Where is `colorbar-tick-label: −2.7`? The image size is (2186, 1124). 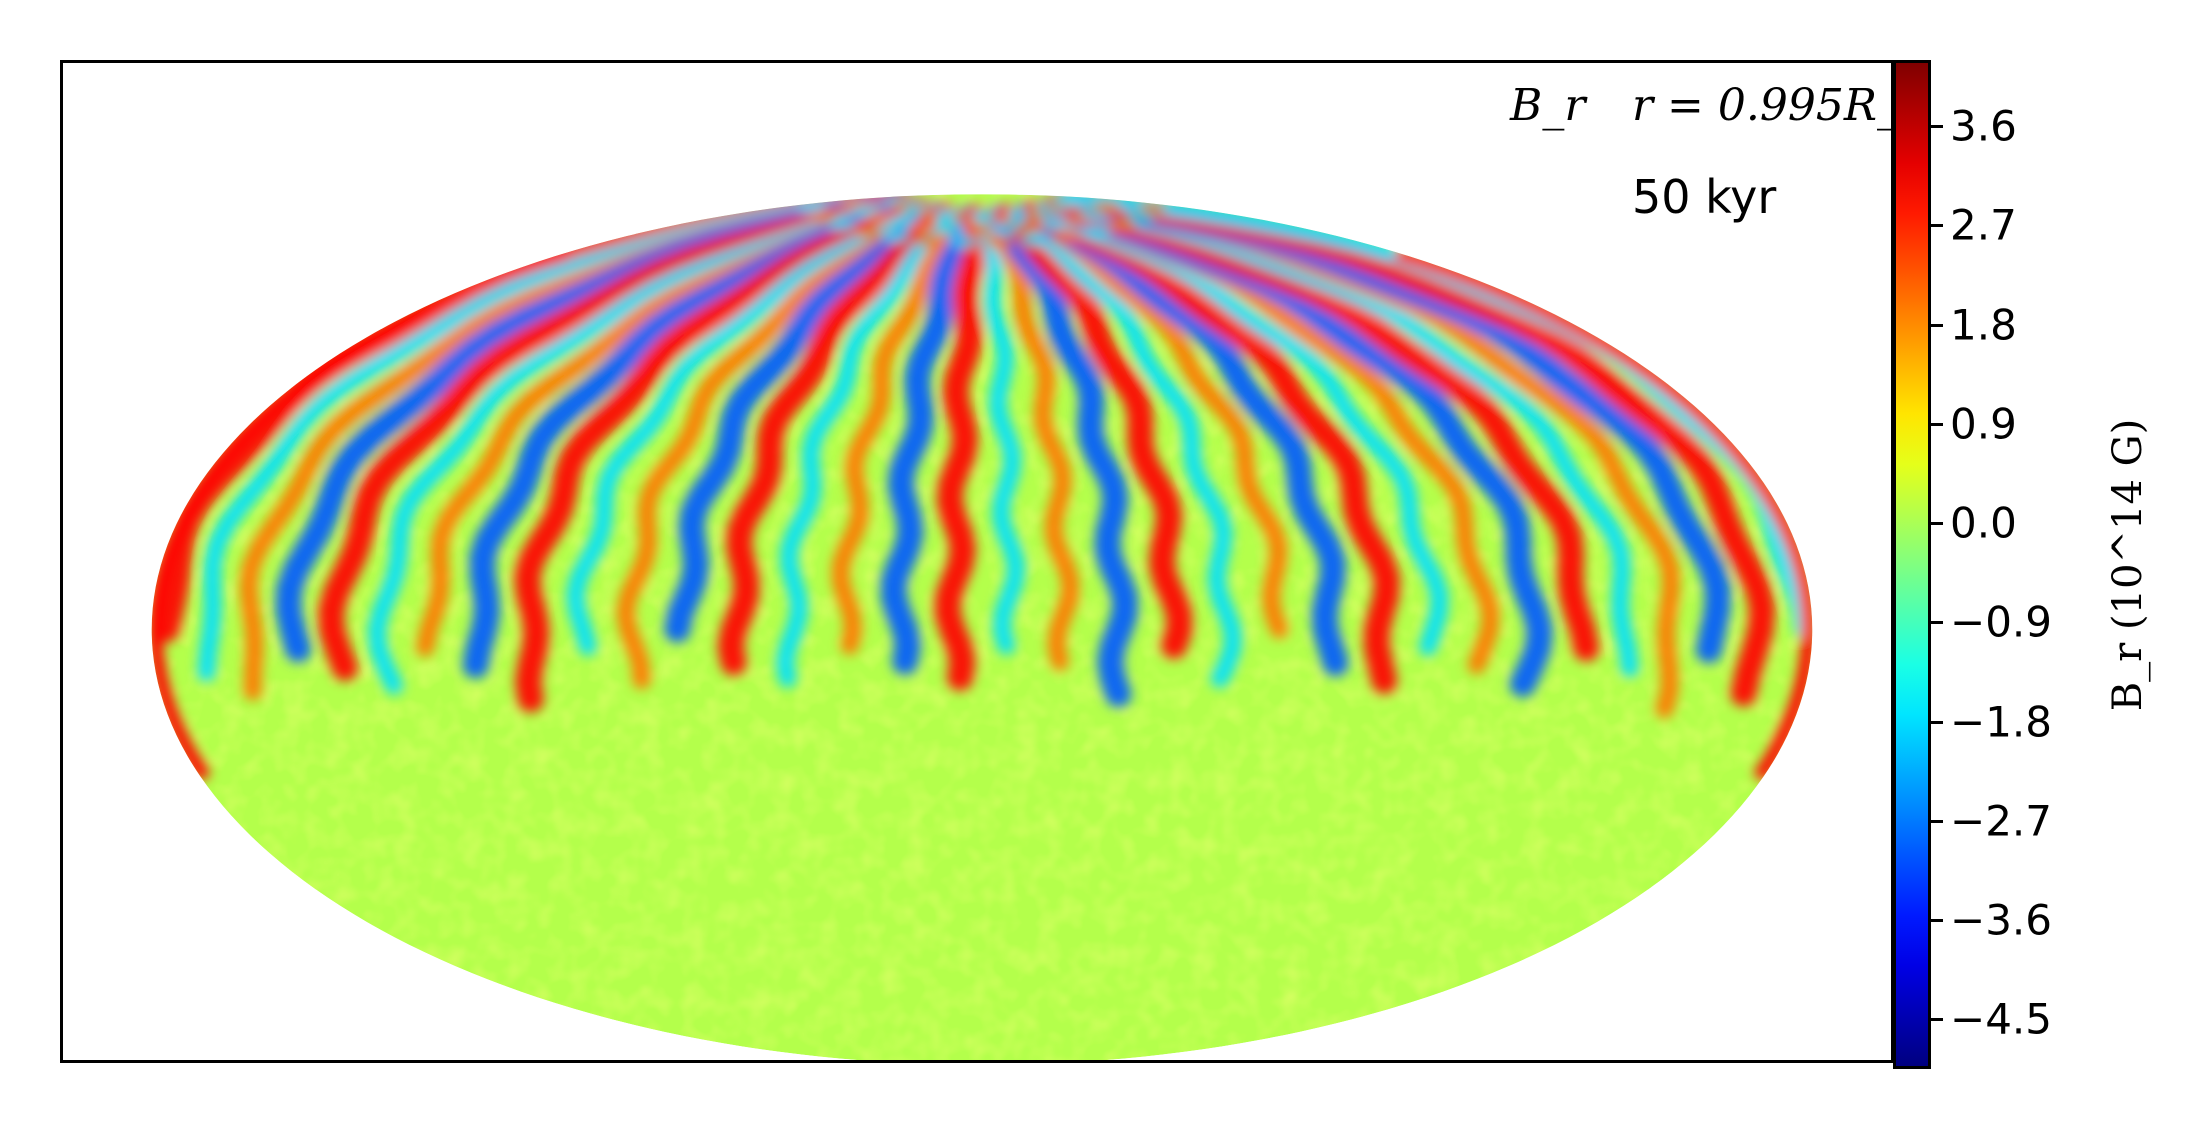 colorbar-tick-label: −2.7 is located at coordinates (2001, 821).